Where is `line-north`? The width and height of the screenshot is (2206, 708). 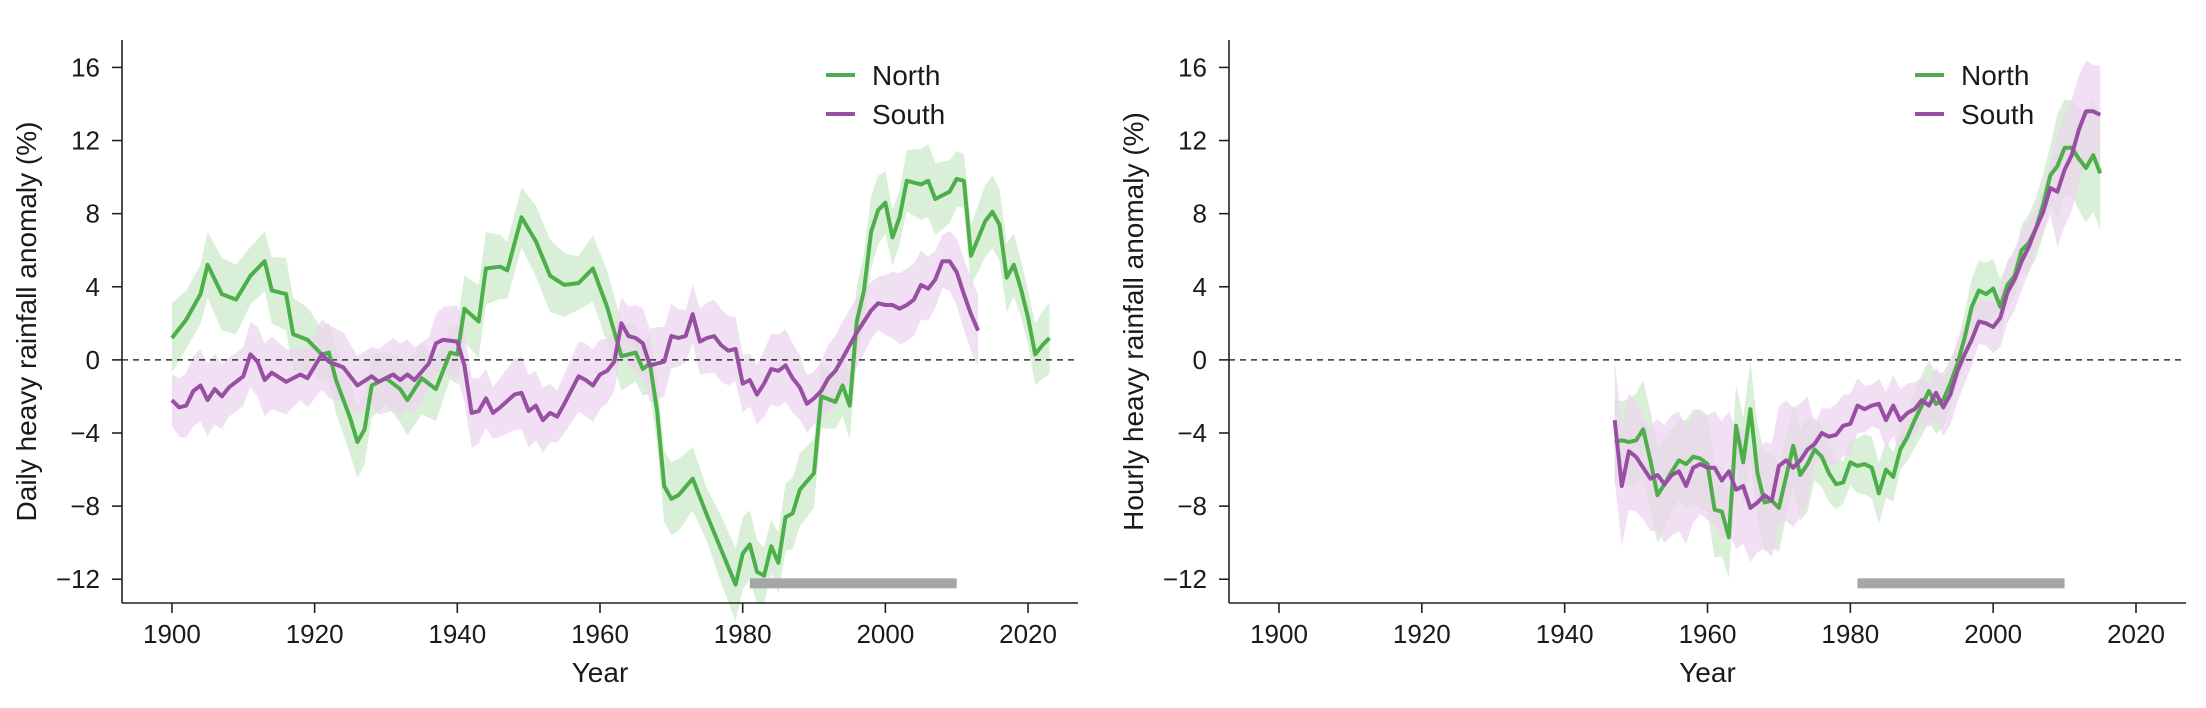
line-north is located at coordinates (1858, 342).